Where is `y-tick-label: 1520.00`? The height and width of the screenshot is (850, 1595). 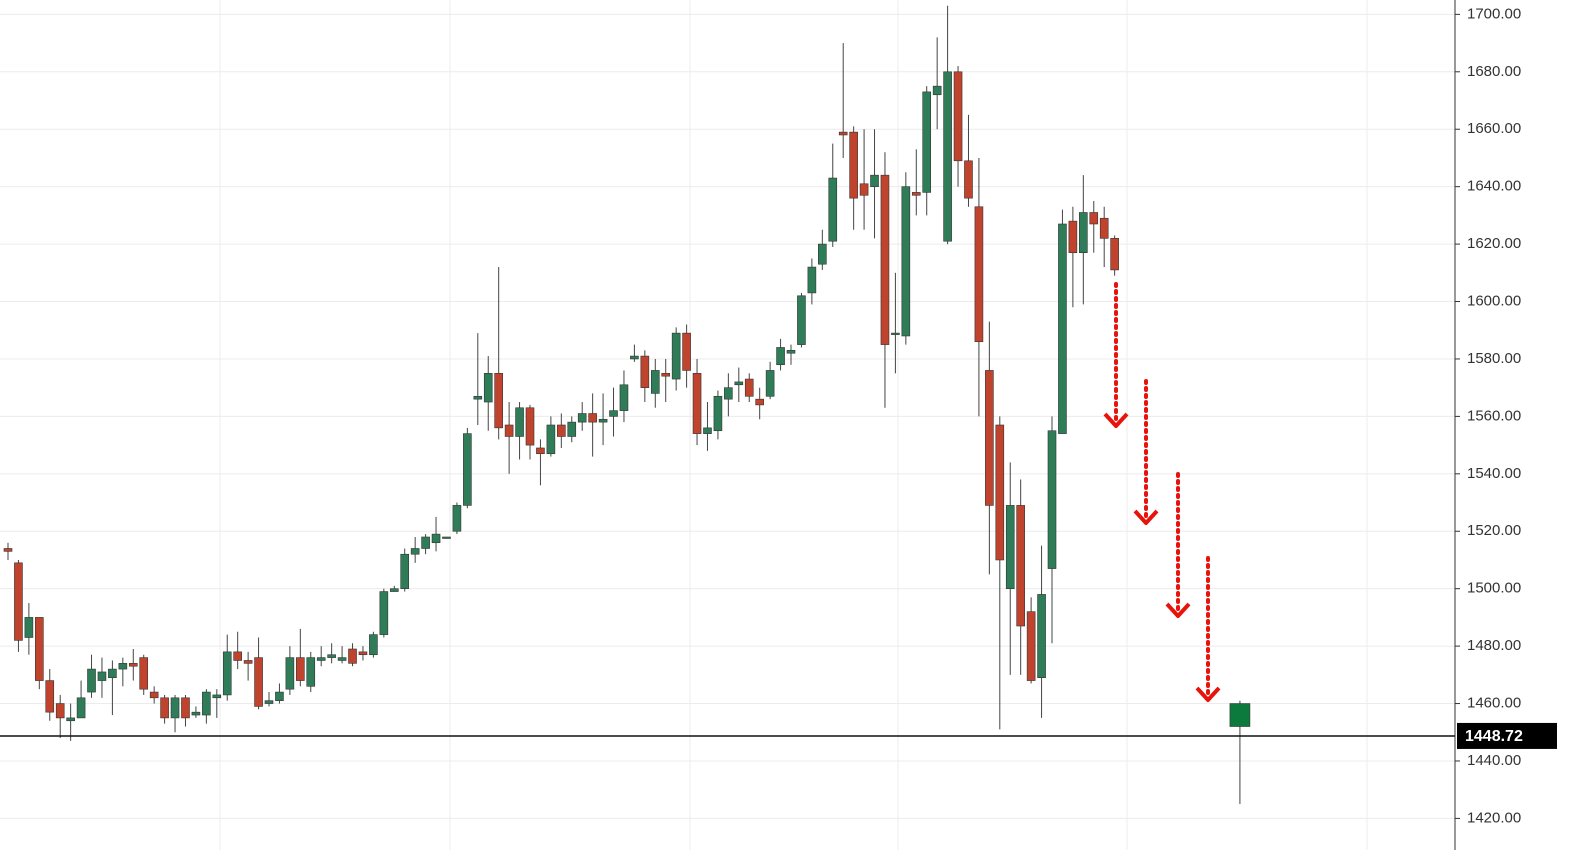
y-tick-label: 1520.00 is located at coordinates (1494, 530).